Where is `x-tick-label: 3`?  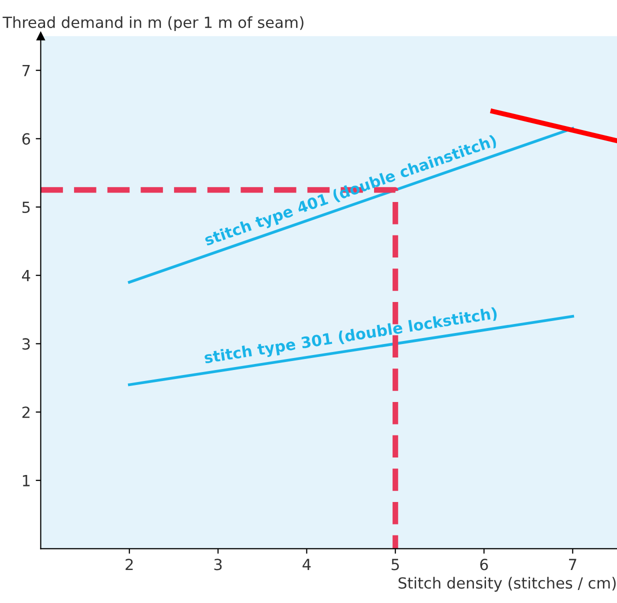
x-tick-label: 3 is located at coordinates (218, 564).